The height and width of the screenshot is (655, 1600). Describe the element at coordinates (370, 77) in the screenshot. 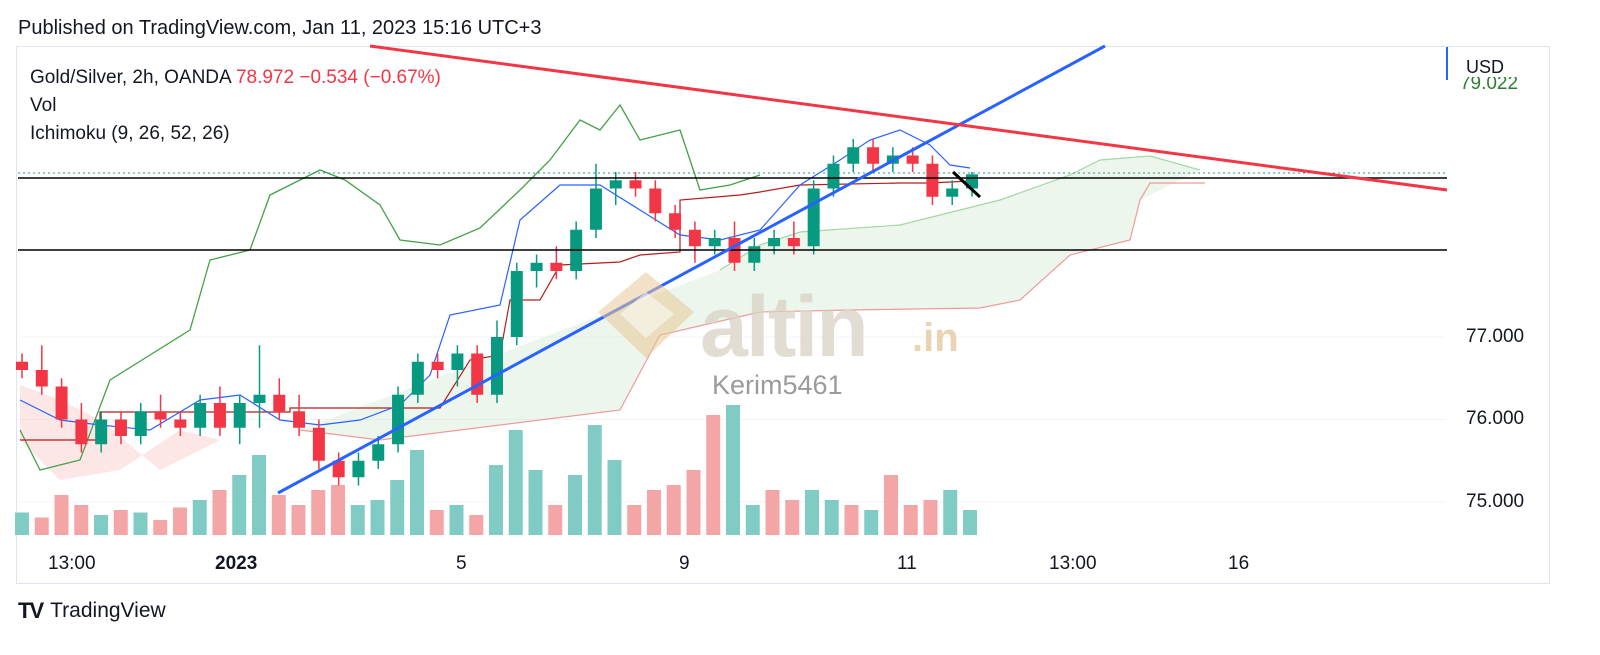

I see `legend-change: −0.534 (−0.67%)` at that location.